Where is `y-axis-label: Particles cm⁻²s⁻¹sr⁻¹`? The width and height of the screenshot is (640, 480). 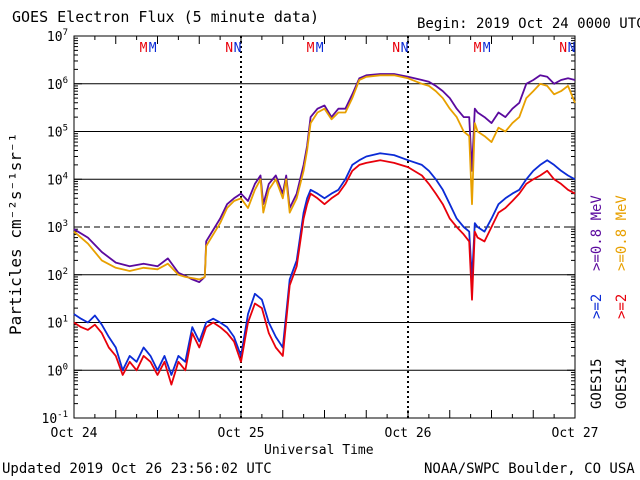
y-axis-label: Particles cm⁻²s⁻¹sr⁻¹ is located at coordinates (15, 233).